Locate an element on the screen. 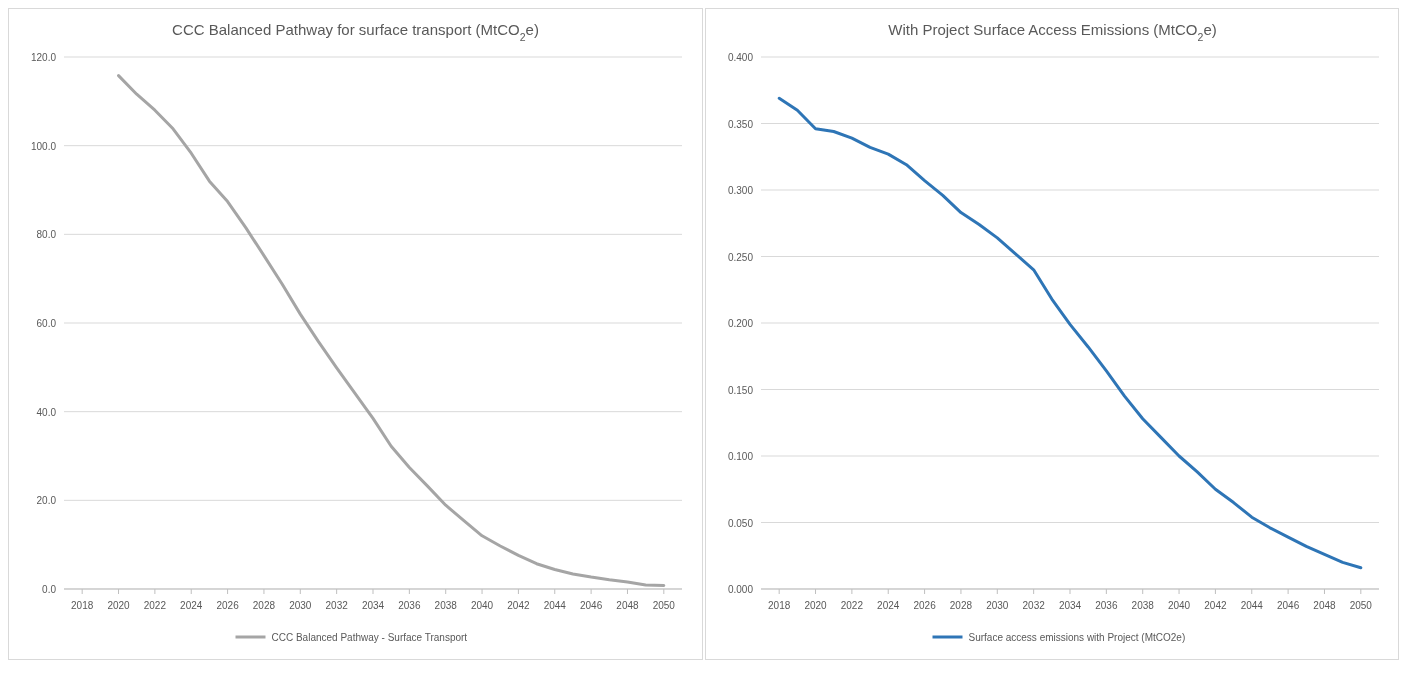 This screenshot has height=674, width=1407. y-tick-label: 120.0 is located at coordinates (43, 57).